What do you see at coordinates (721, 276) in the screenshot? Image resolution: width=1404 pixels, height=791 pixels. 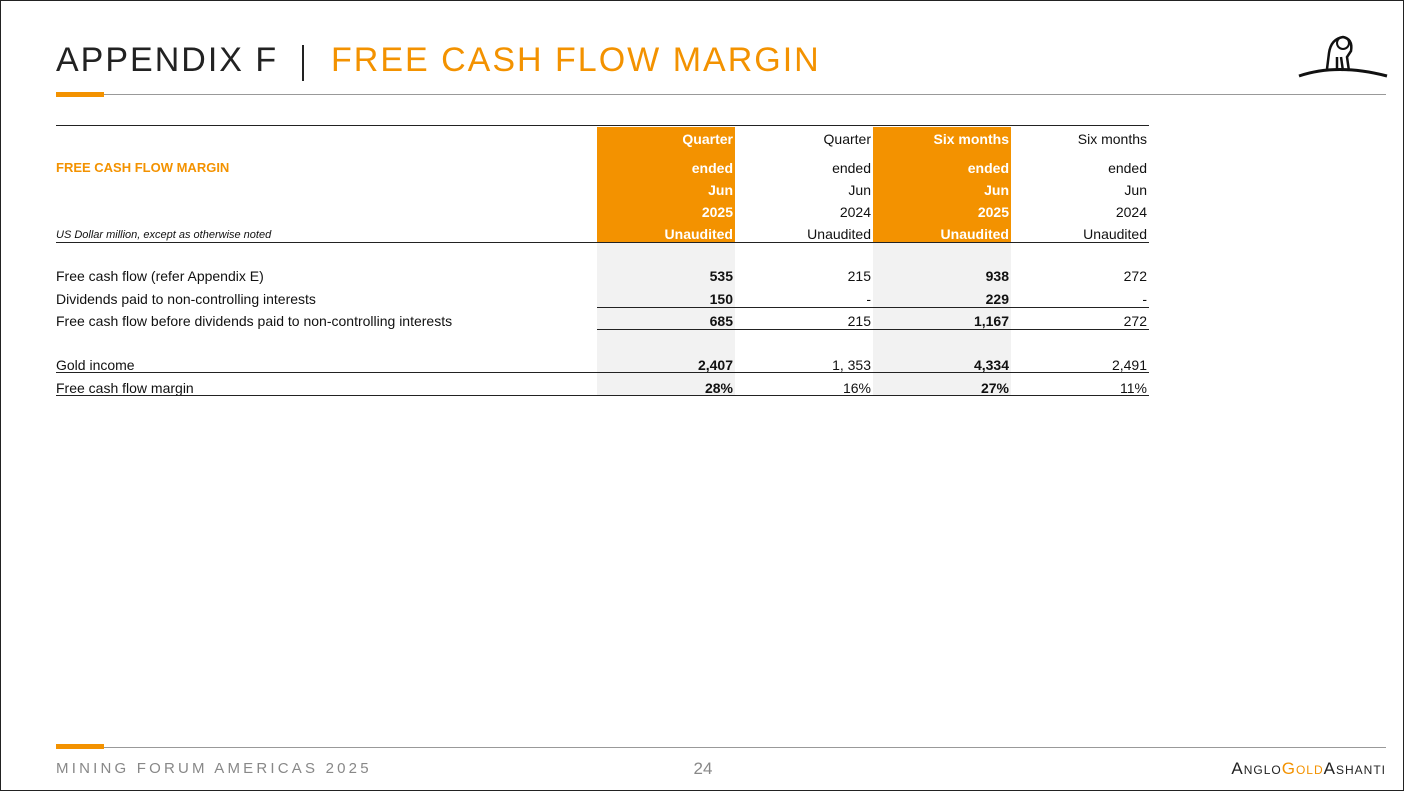 I see `cell-value: 535` at bounding box center [721, 276].